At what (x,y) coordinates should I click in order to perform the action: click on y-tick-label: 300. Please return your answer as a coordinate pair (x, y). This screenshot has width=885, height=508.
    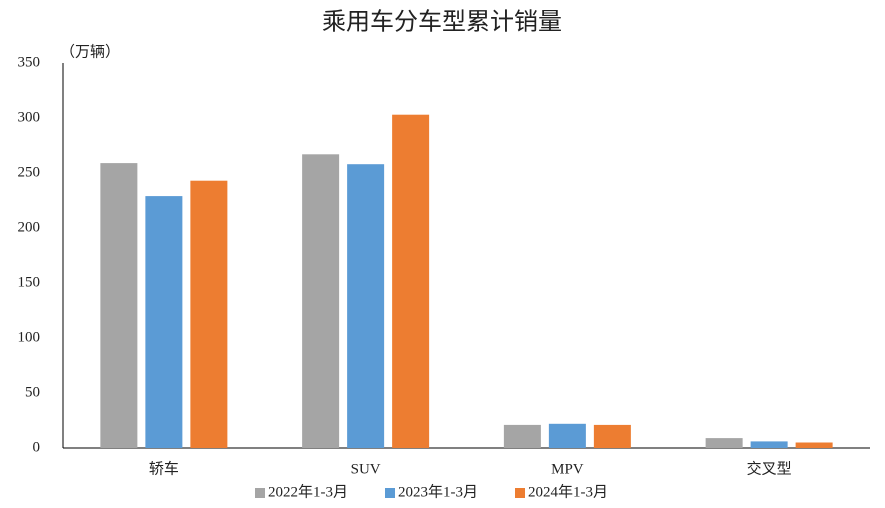
    Looking at the image, I should click on (29, 117).